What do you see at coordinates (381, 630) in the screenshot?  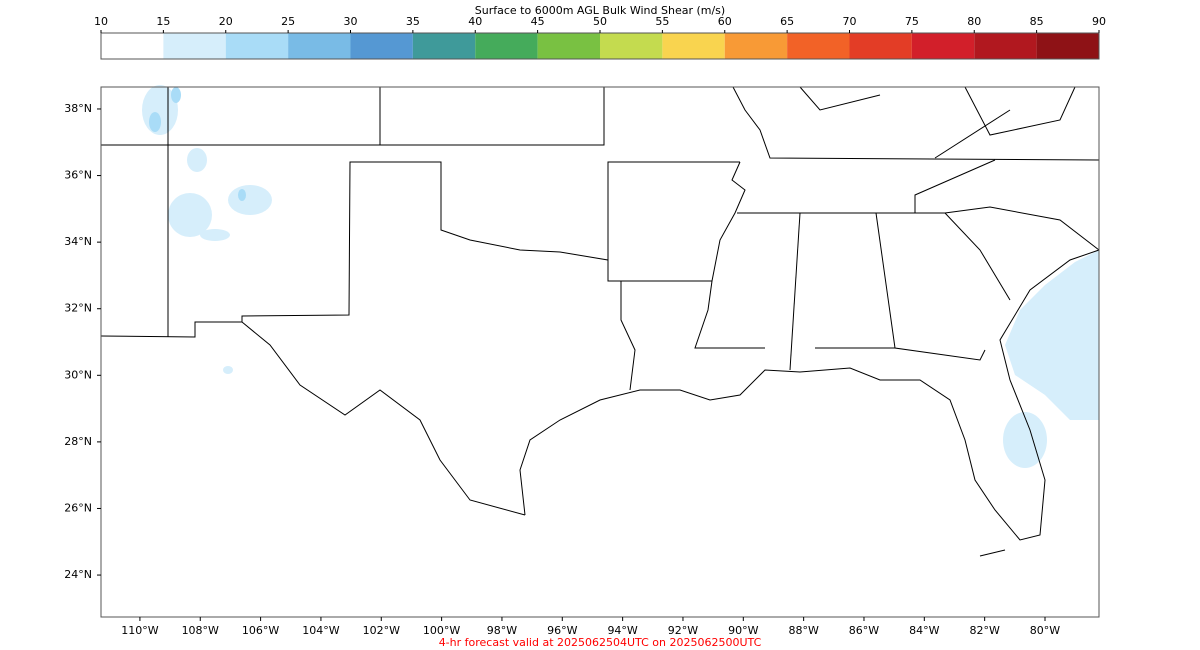 I see `lon-tick-label: 102°W` at bounding box center [381, 630].